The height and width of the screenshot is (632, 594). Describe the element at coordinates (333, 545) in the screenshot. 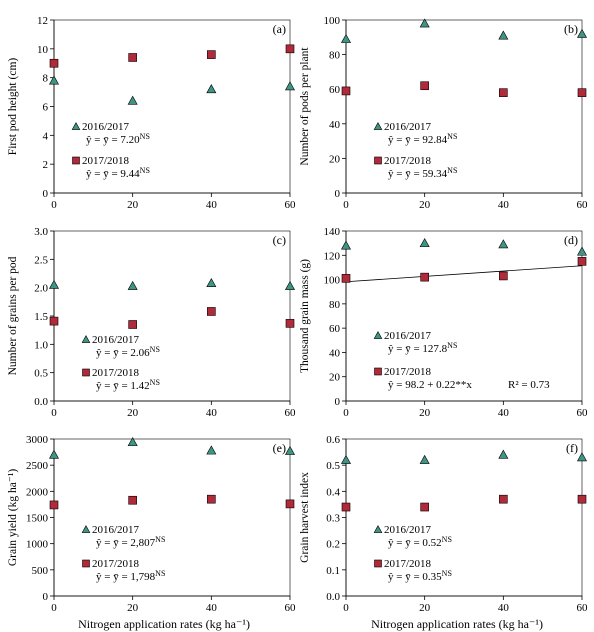

I see `y-tick-label: 0.2` at that location.